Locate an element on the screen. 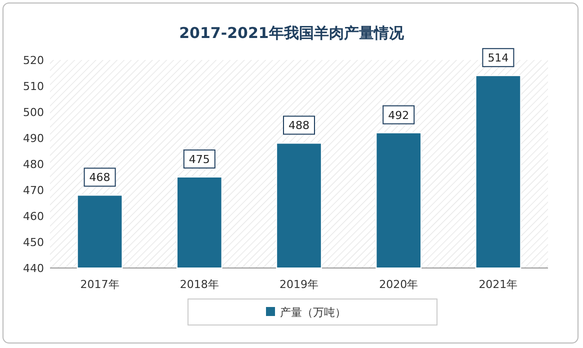 The image size is (583, 348). x-tick-label: 2018年 is located at coordinates (199, 284).